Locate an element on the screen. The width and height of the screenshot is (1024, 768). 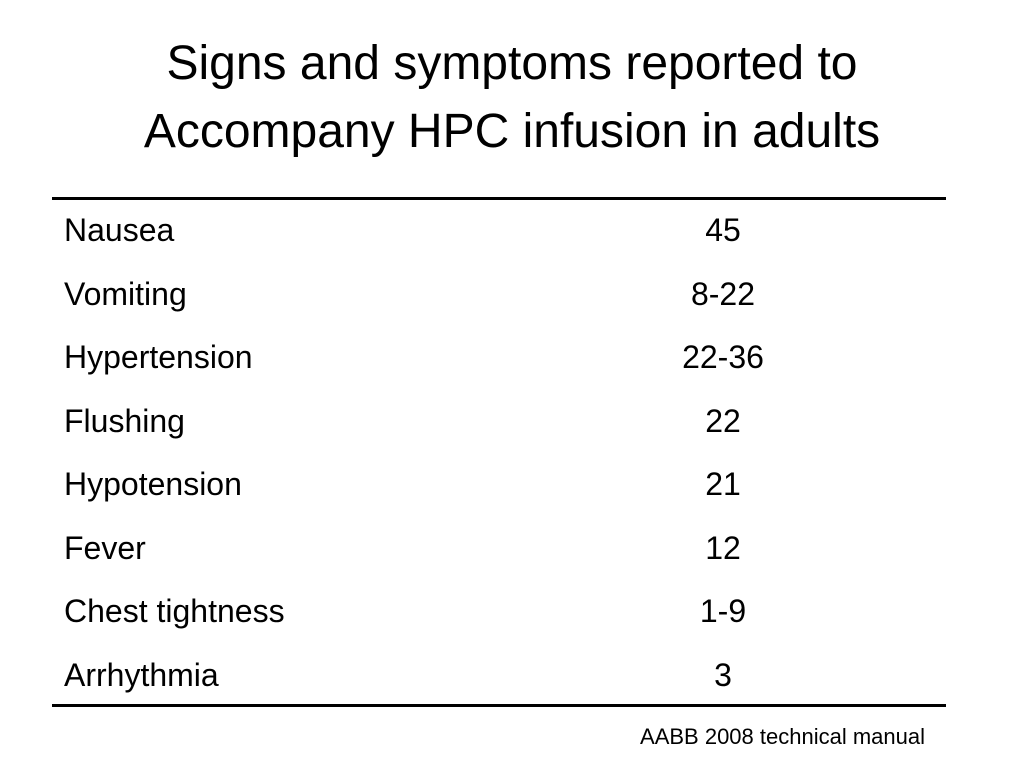
percent-cell: 21 is located at coordinates (723, 484).